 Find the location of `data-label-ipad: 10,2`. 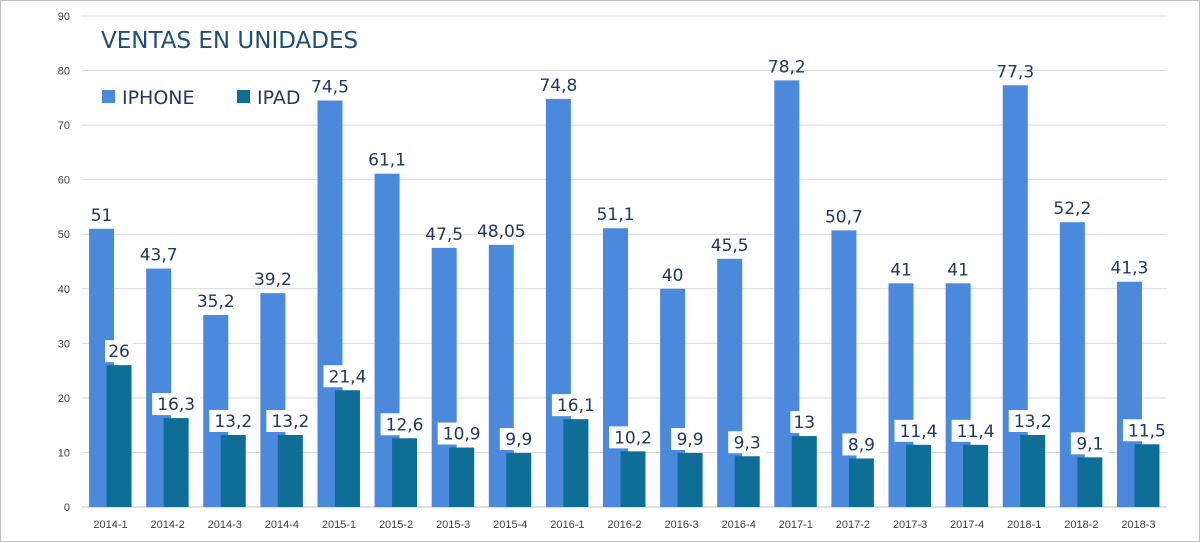

data-label-ipad: 10,2 is located at coordinates (633, 438).